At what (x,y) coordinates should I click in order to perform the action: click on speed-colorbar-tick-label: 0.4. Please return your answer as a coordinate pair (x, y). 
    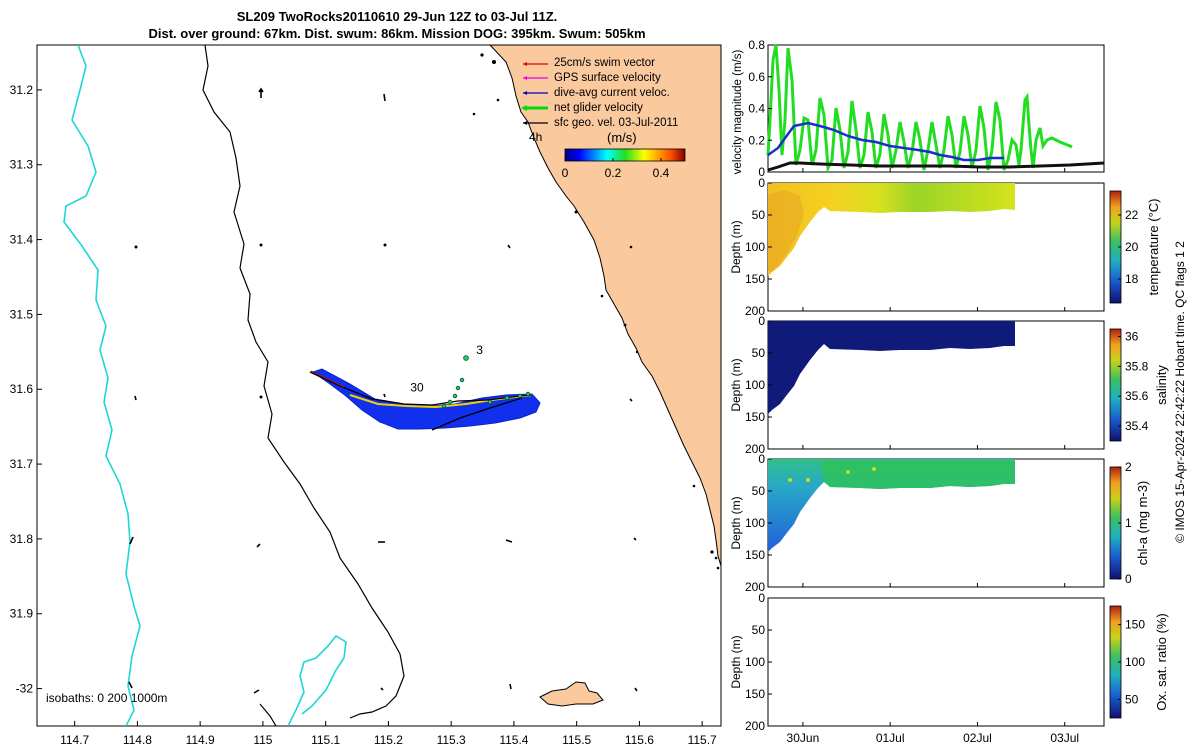
    Looking at the image, I should click on (661, 173).